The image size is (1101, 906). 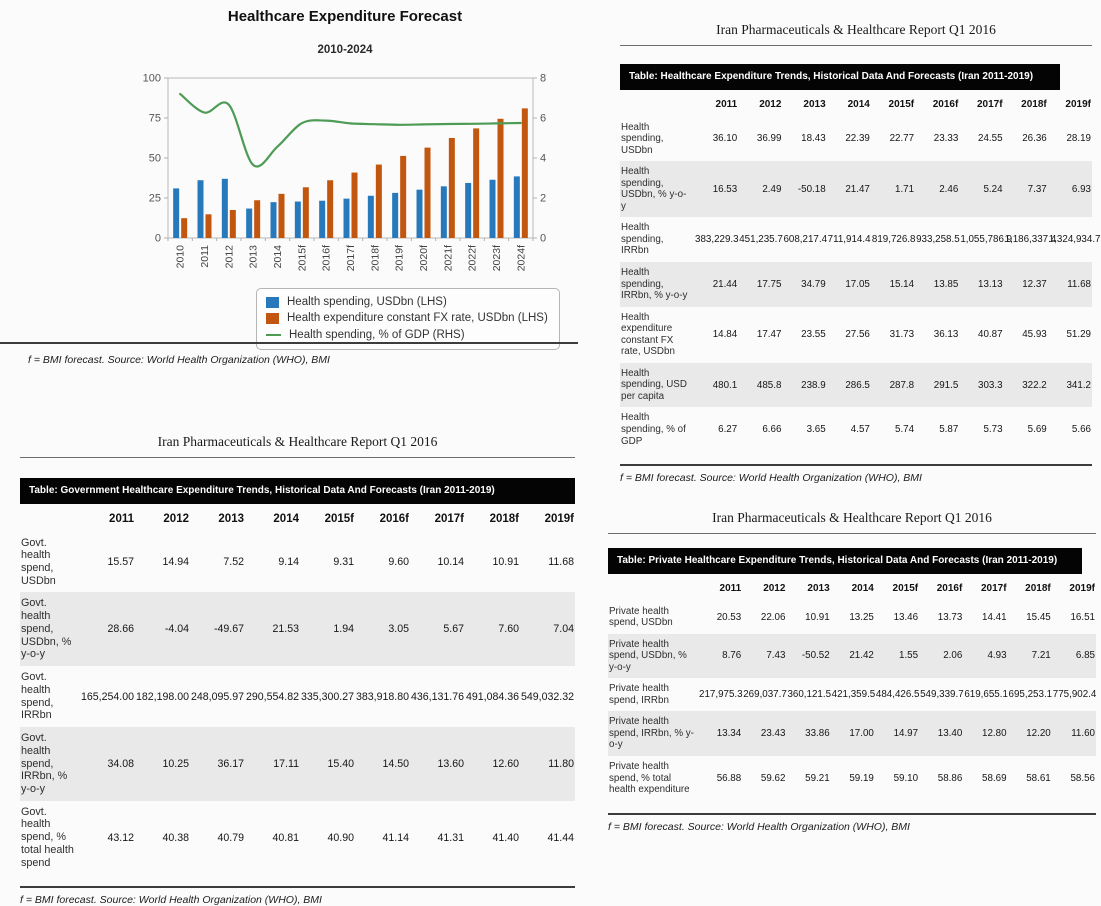 What do you see at coordinates (1030, 240) in the screenshot?
I see `cell-value: 1,186,337.4` at bounding box center [1030, 240].